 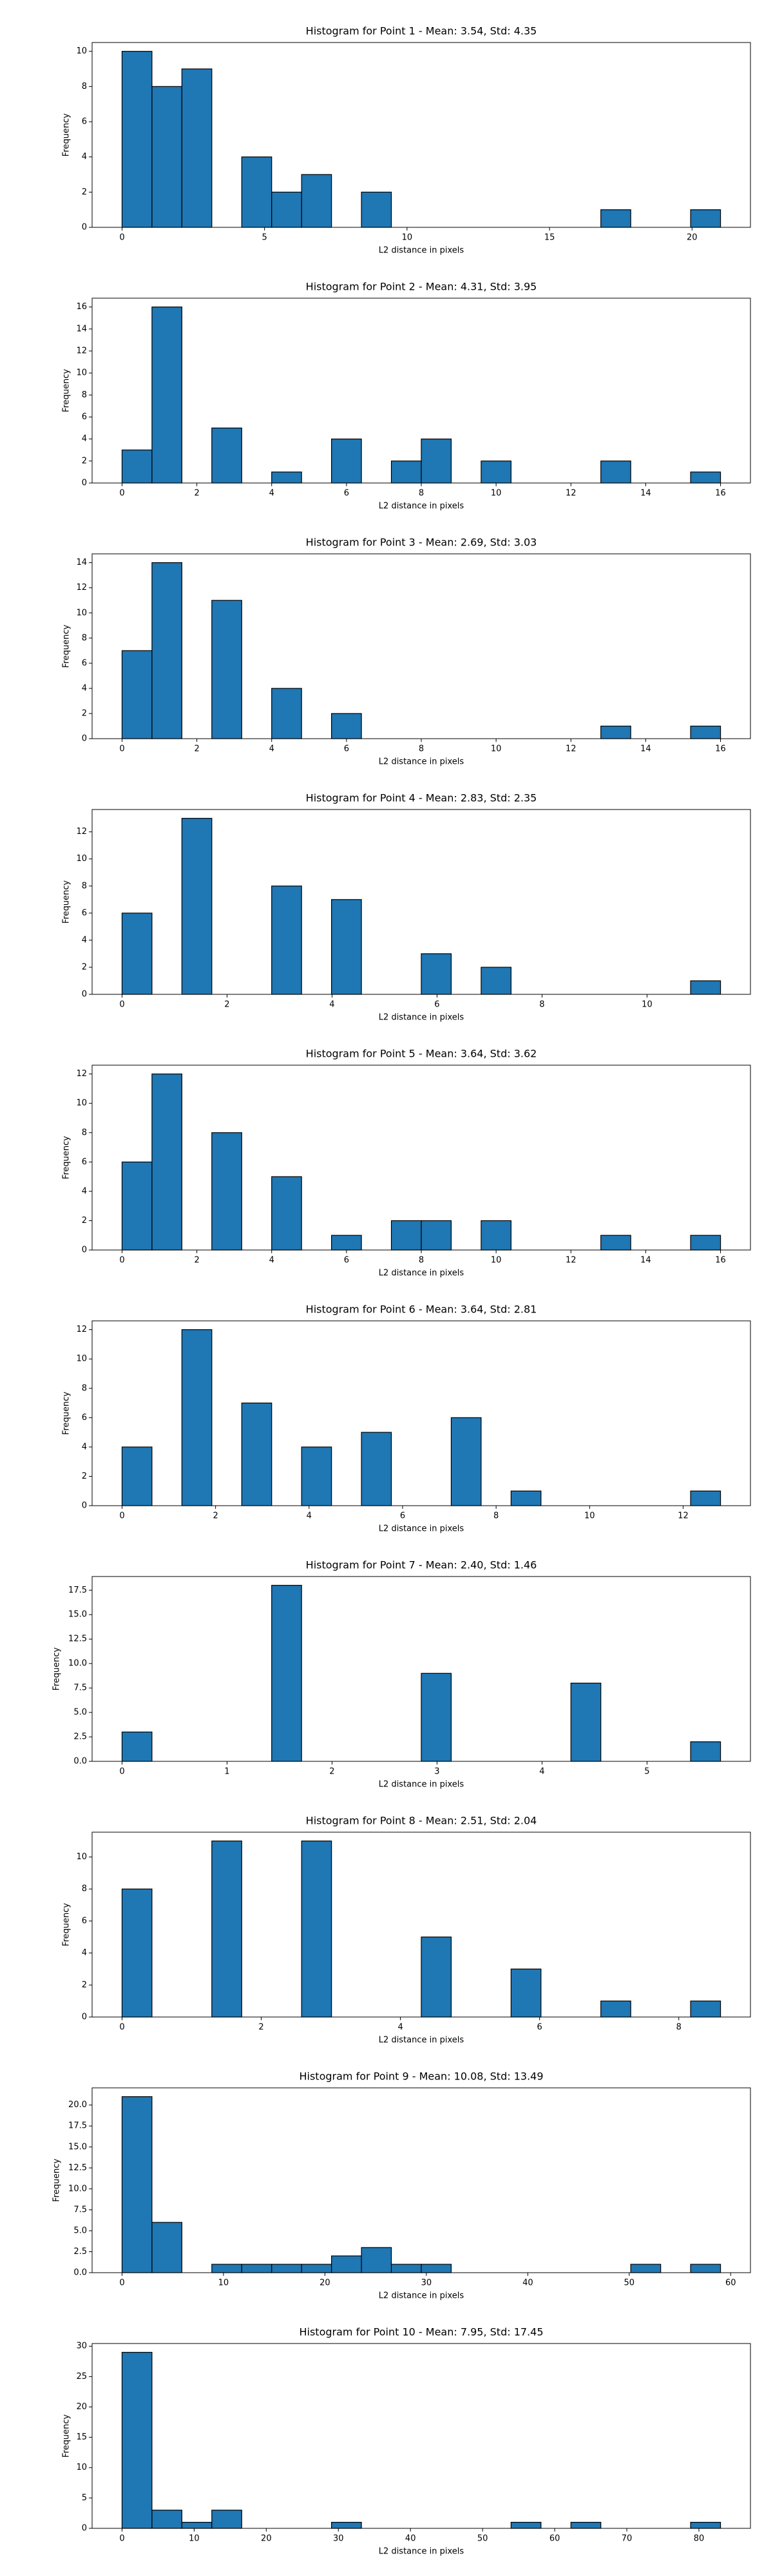 What do you see at coordinates (81, 562) in the screenshot?
I see `y-tick-label: 14` at bounding box center [81, 562].